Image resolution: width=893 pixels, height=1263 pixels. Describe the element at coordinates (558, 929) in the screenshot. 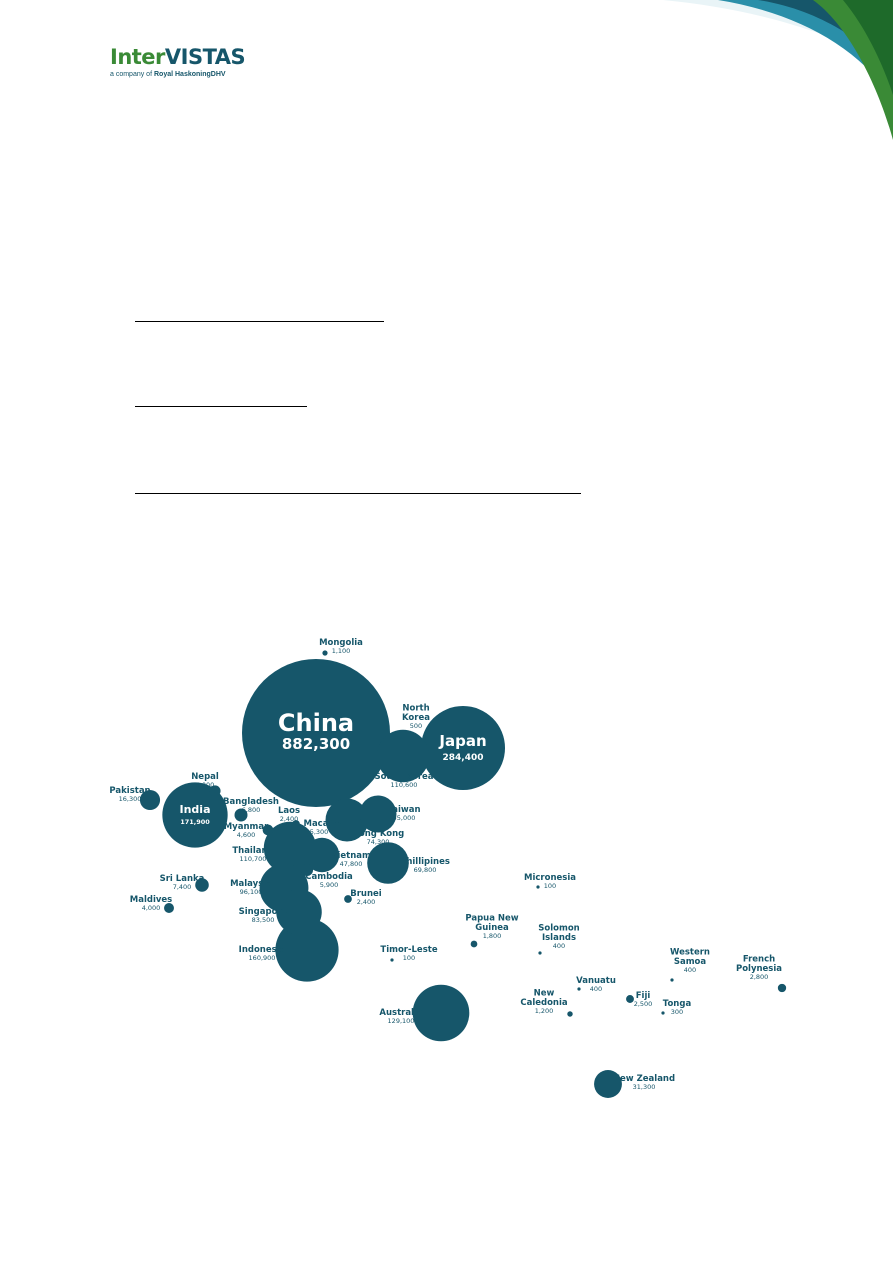

I see `country-label-solomon-islands-1: Solomon` at that location.